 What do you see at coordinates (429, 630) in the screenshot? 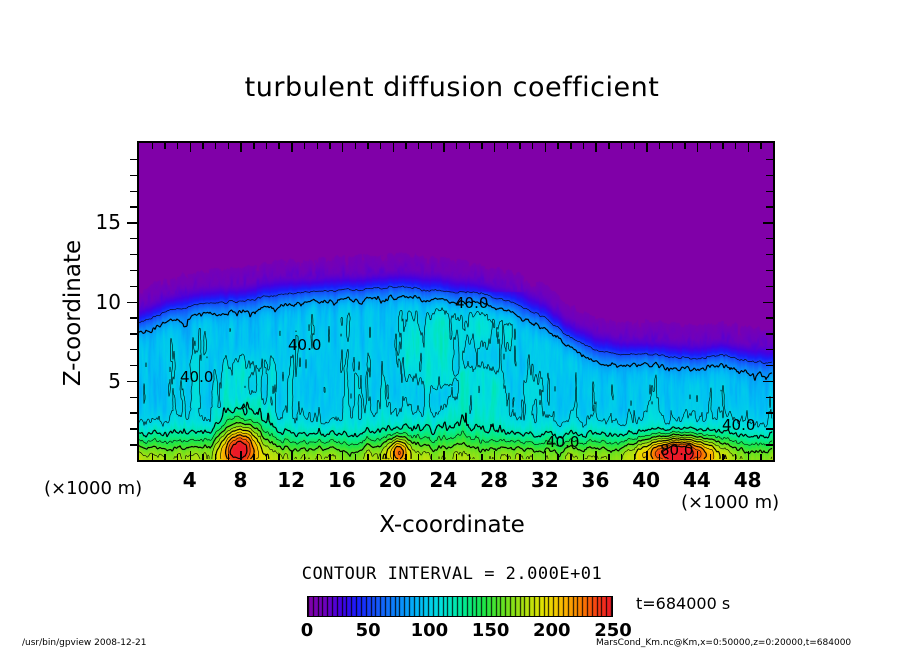
I see `colorbar-tick-100: 100` at bounding box center [429, 630].